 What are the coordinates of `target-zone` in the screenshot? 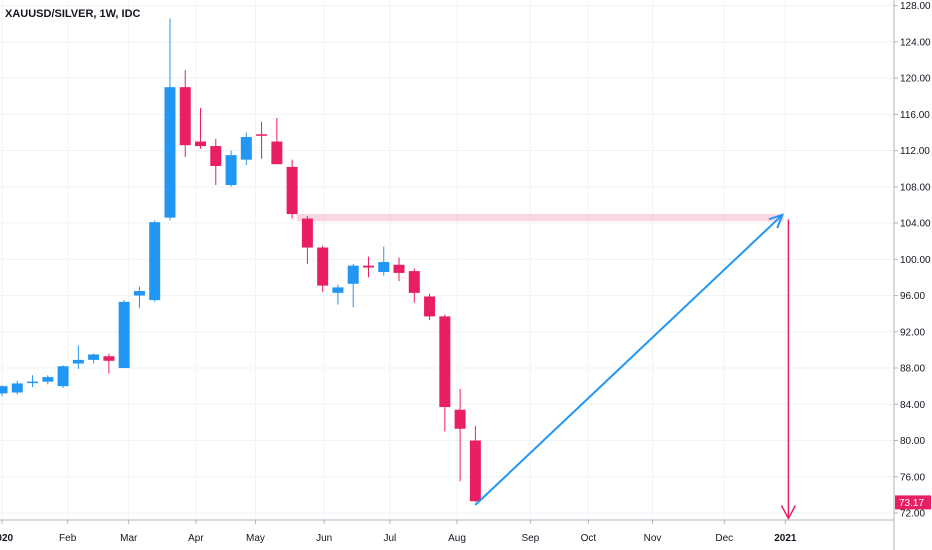 It's located at (540, 218).